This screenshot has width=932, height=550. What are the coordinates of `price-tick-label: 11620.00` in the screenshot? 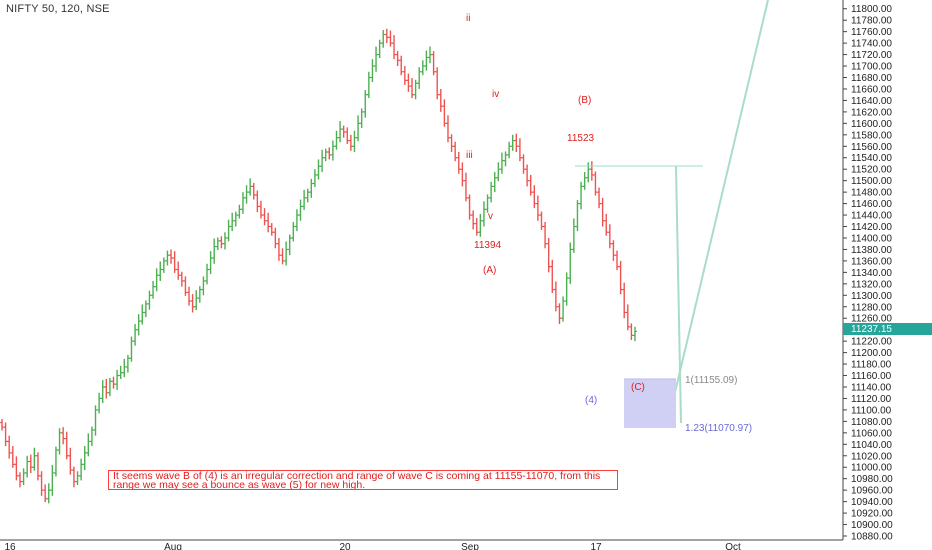 It's located at (871, 112).